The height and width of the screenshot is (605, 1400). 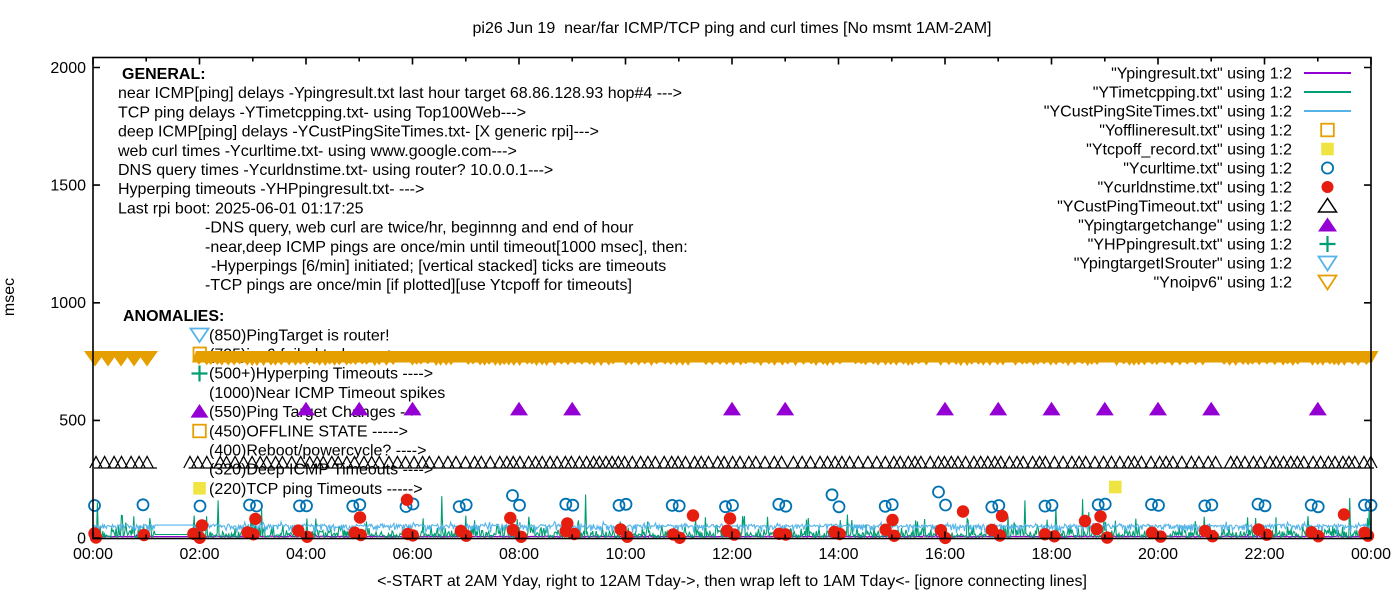 I want to click on svg-text: (500+)Hyperping Timeouts ---->, so click(x=321, y=374).